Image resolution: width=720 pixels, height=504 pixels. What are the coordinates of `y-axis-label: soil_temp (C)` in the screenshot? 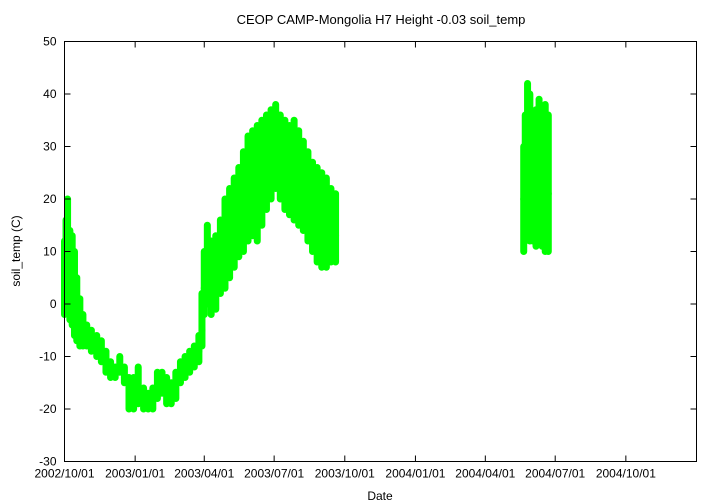 It's located at (16, 250).